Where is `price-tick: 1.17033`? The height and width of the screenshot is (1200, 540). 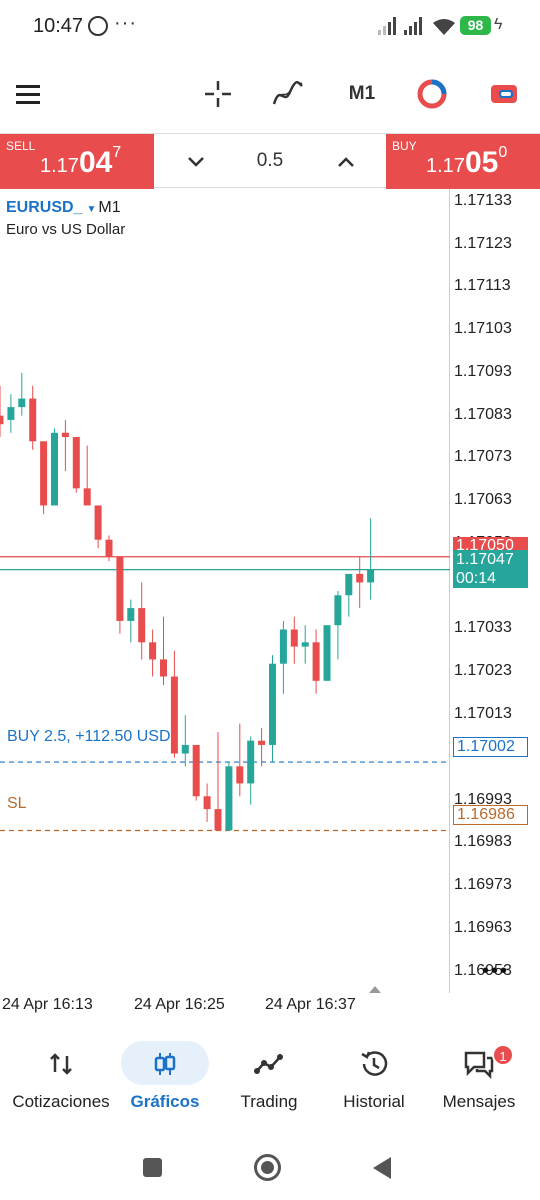 price-tick: 1.17033 is located at coordinates (483, 628).